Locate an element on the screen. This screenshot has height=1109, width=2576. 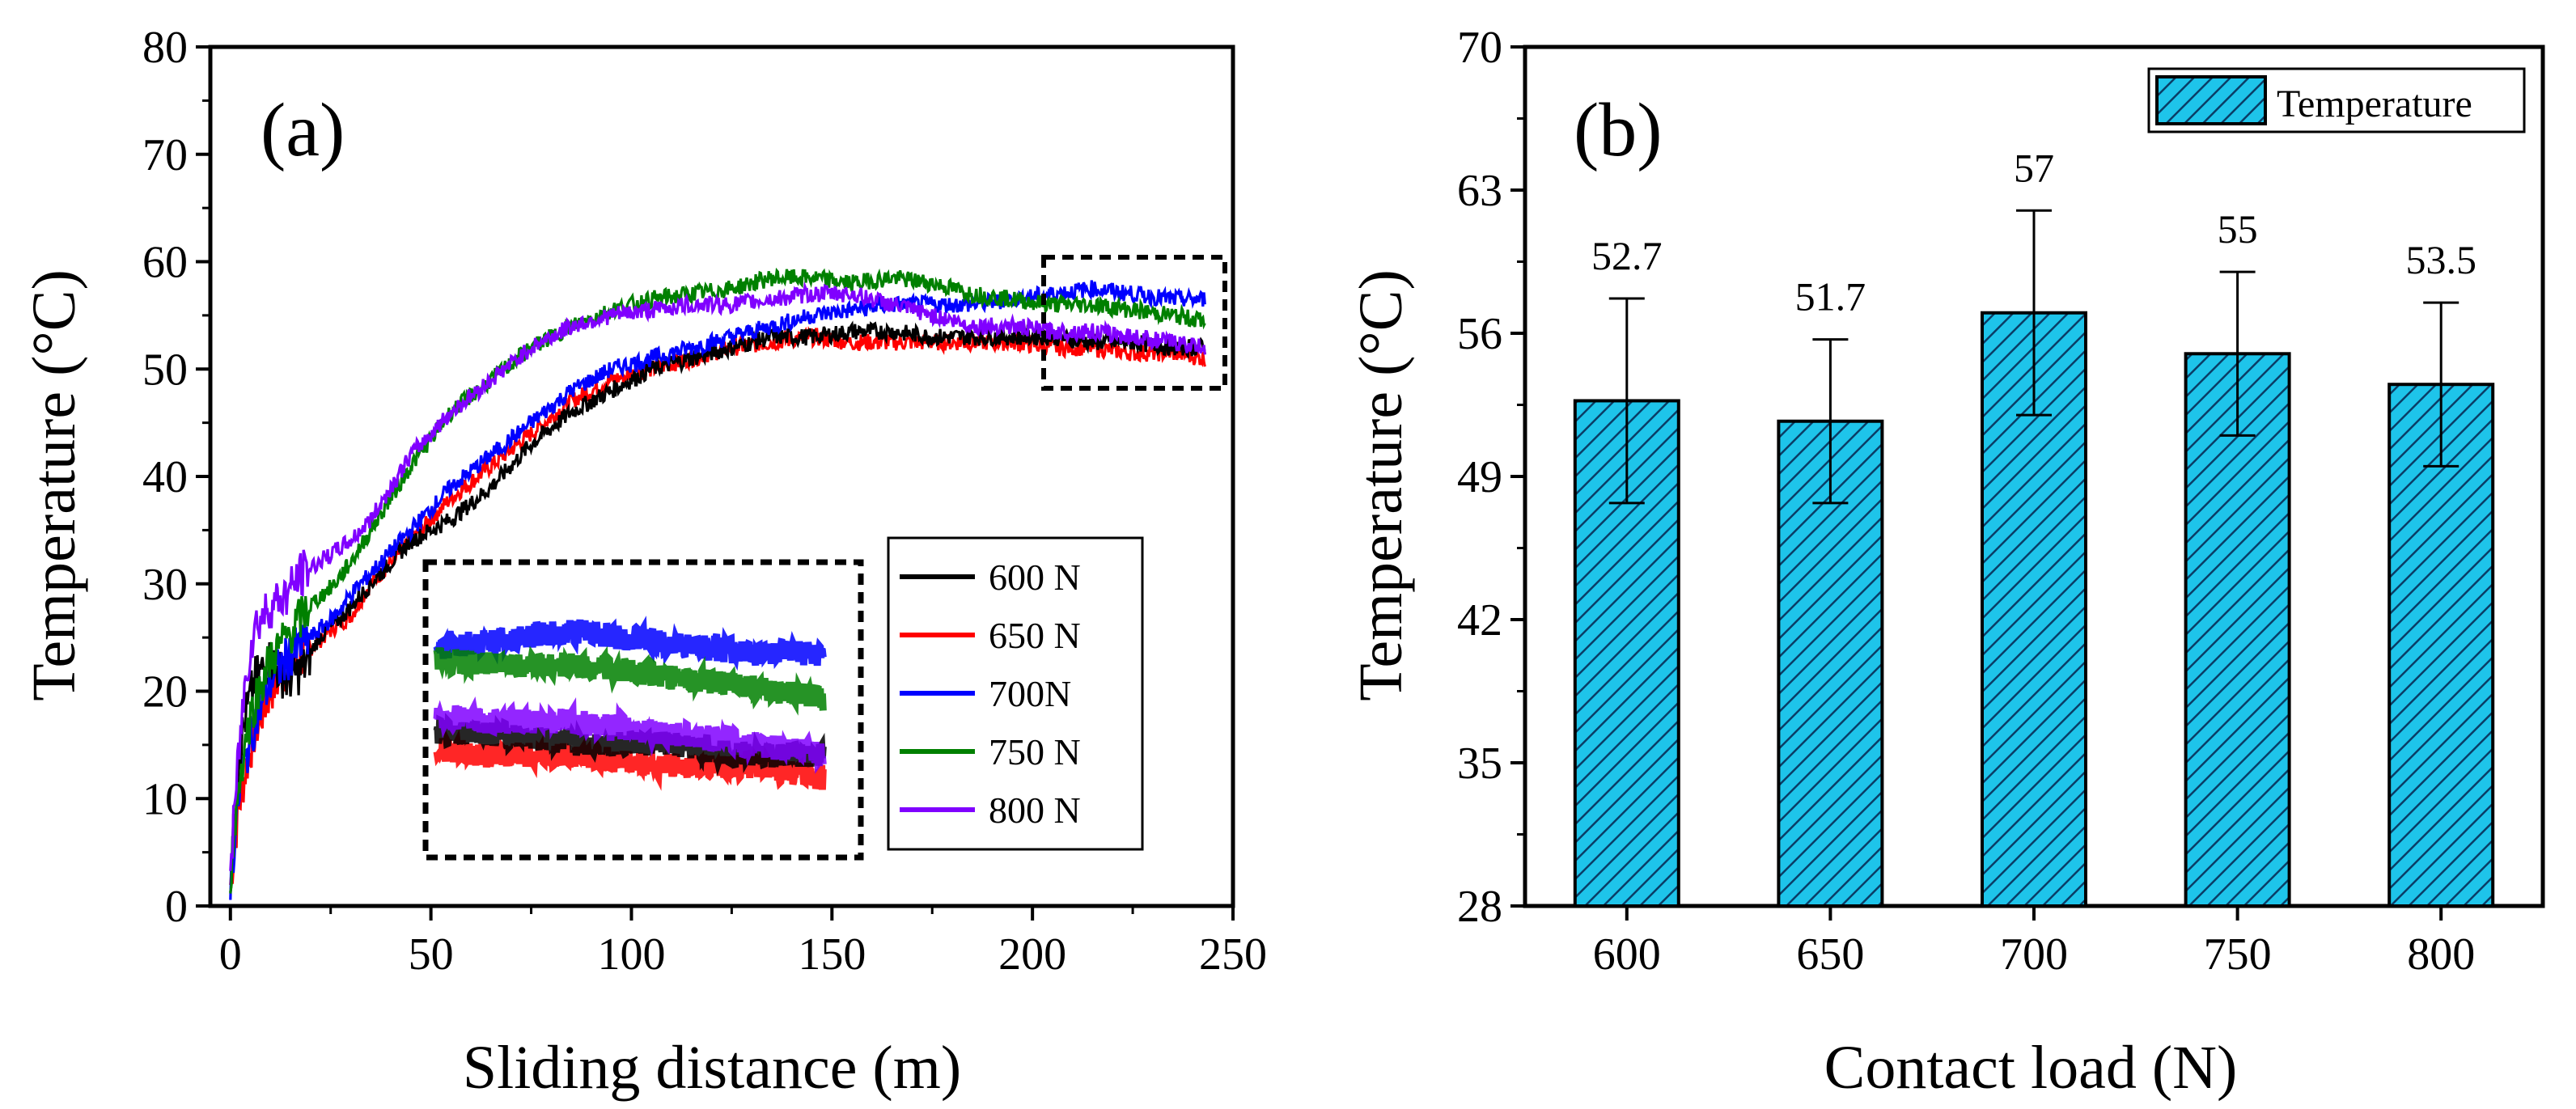
zoom-inset-lines is located at coordinates (630, 703).